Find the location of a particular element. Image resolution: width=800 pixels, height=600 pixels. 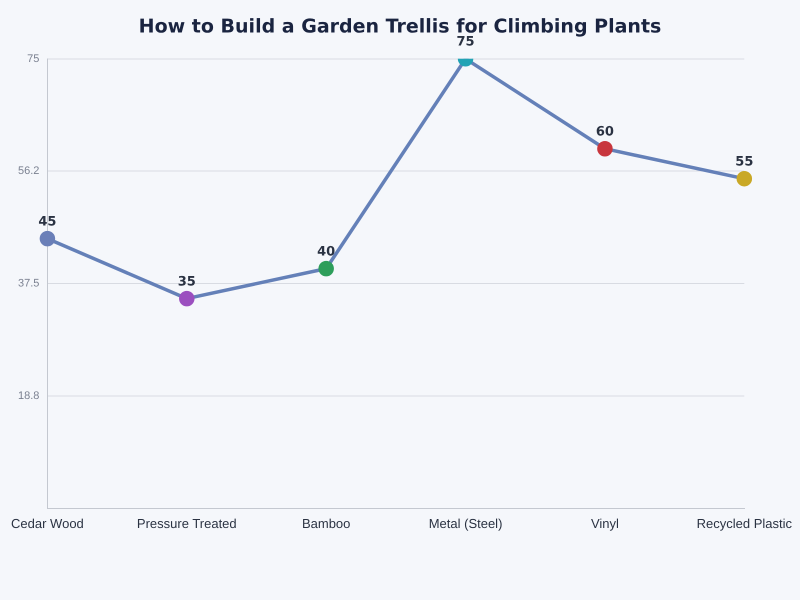

x-tick-label: Vinyl is located at coordinates (605, 523).